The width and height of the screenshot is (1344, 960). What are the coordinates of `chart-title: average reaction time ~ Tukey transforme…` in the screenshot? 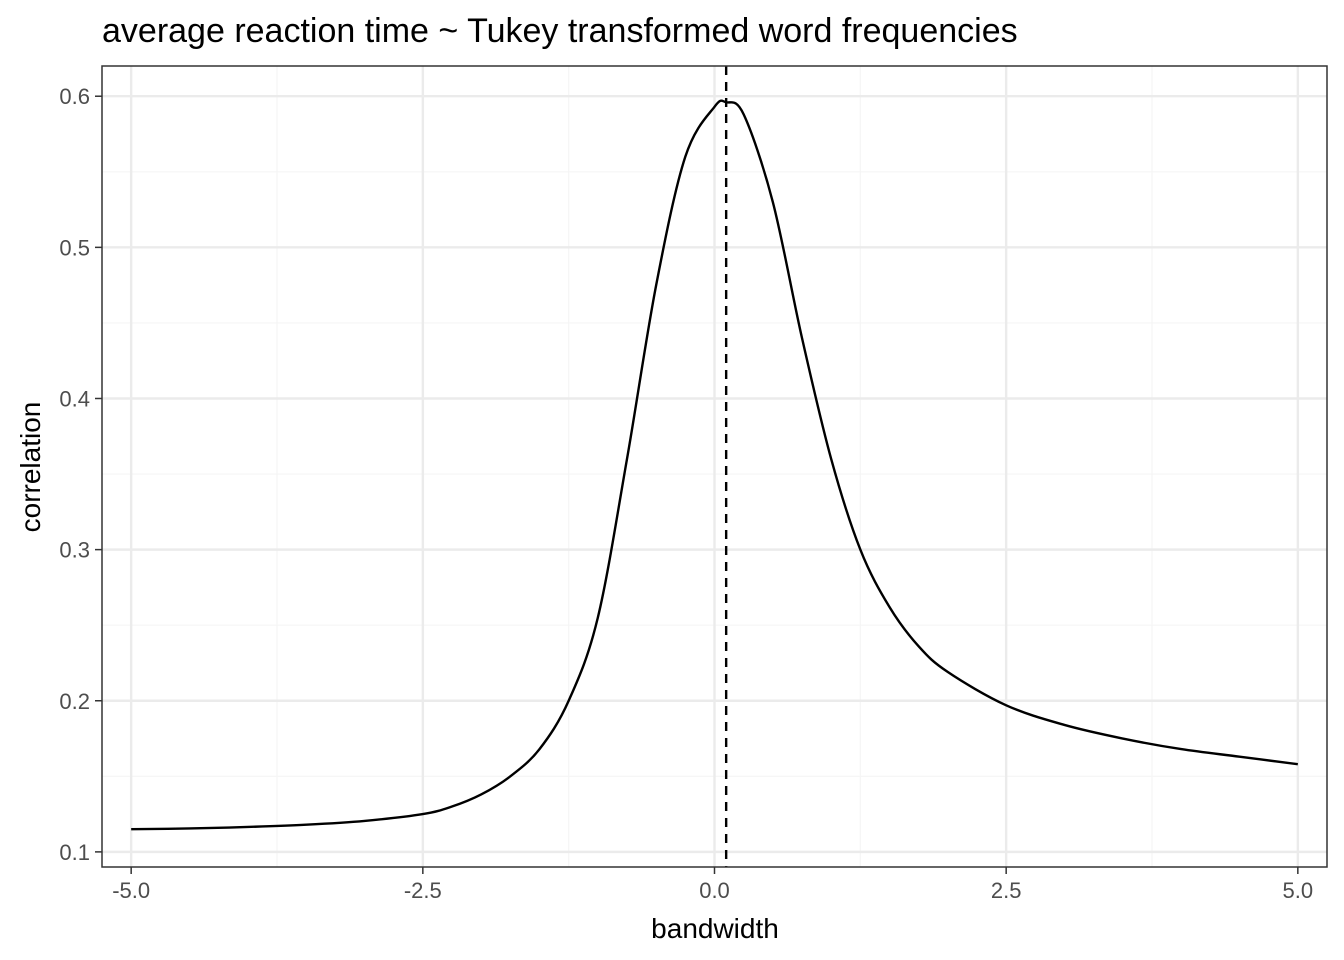 It's located at (560, 31).